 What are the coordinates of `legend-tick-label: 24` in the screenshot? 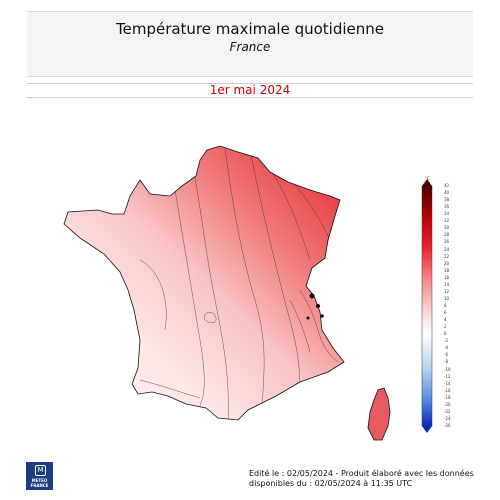 It's located at (447, 249).